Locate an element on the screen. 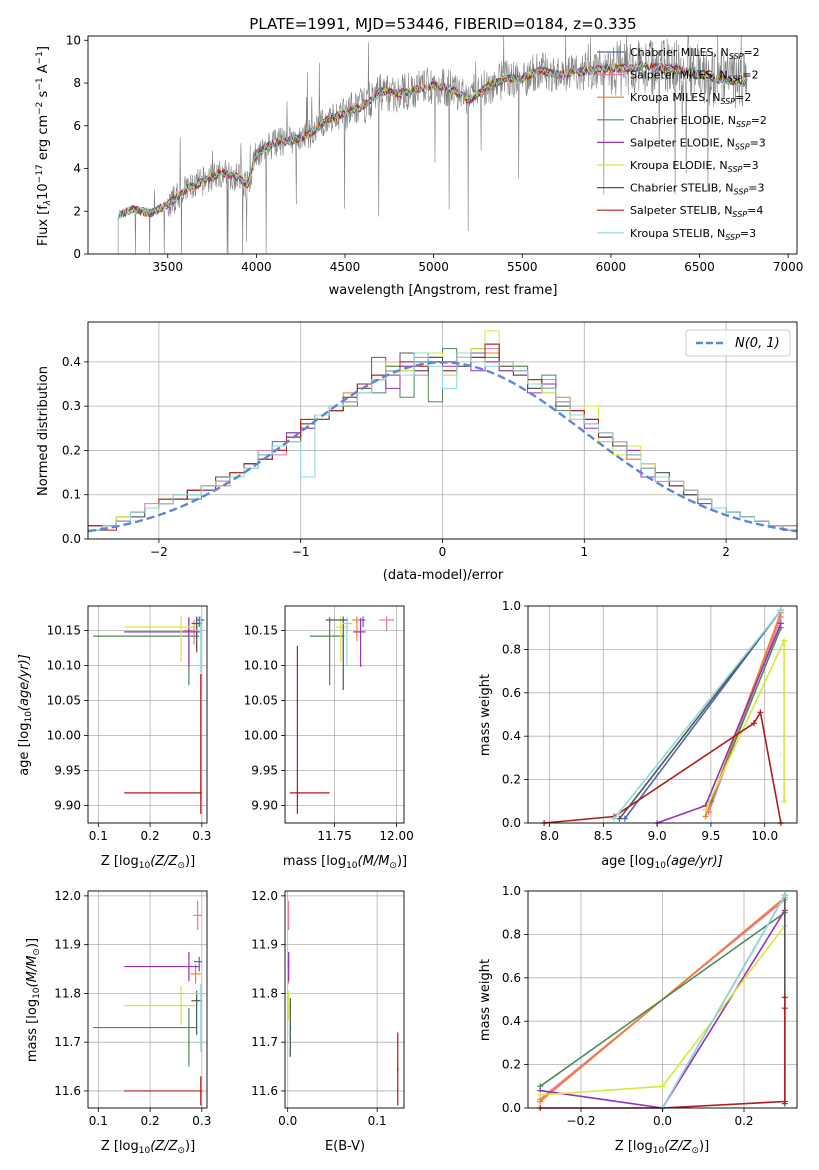 The image size is (819, 1170). normal-reference-curve is located at coordinates (442, 447).